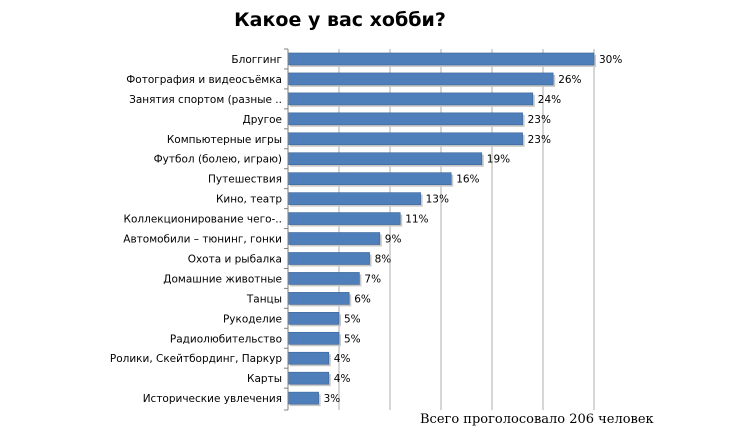 The image size is (739, 438). What do you see at coordinates (222, 279) in the screenshot?
I see `category-label: Домашние животные` at bounding box center [222, 279].